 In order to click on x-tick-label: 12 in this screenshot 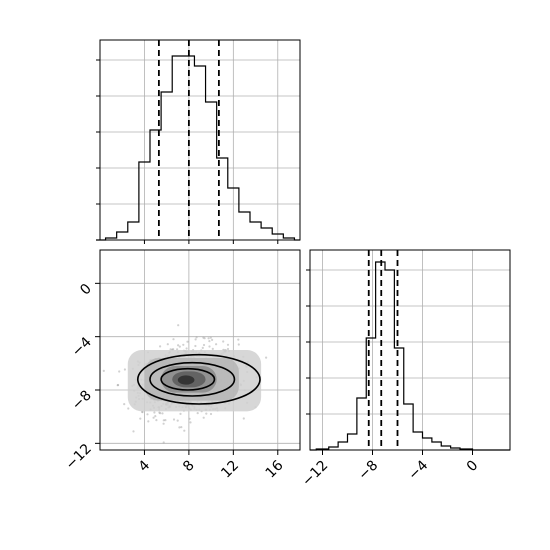, I will do `click(230, 470)`.